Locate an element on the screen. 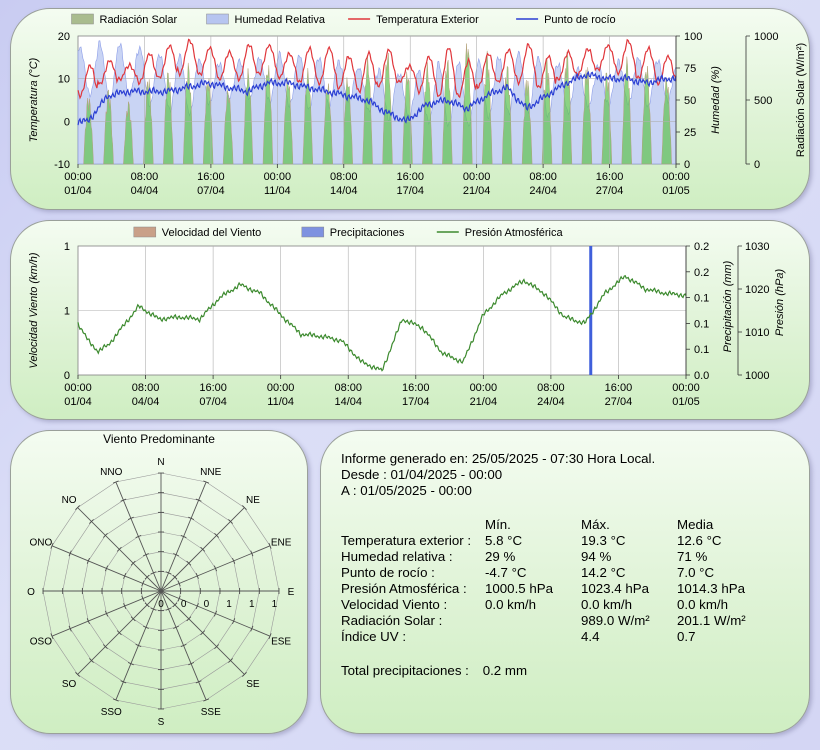 This screenshot has width=820, height=750. stat-min: 29 % is located at coordinates (500, 556).